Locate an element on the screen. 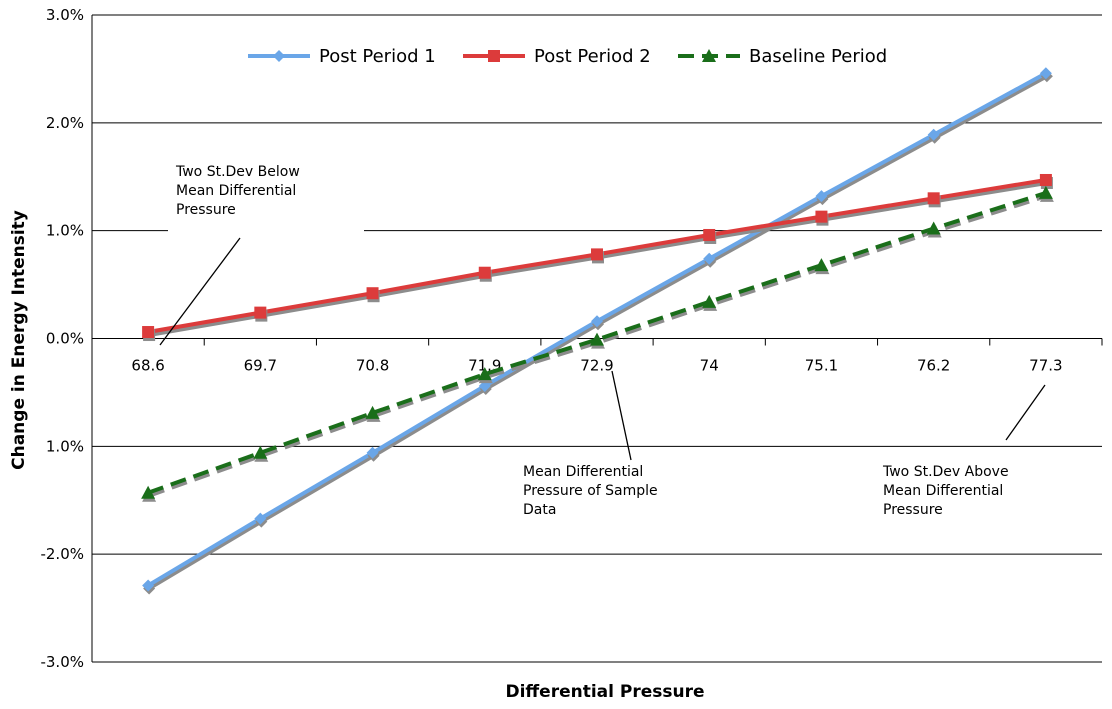 The image size is (1112, 709). x-tick-label: 68.6 is located at coordinates (147, 366).